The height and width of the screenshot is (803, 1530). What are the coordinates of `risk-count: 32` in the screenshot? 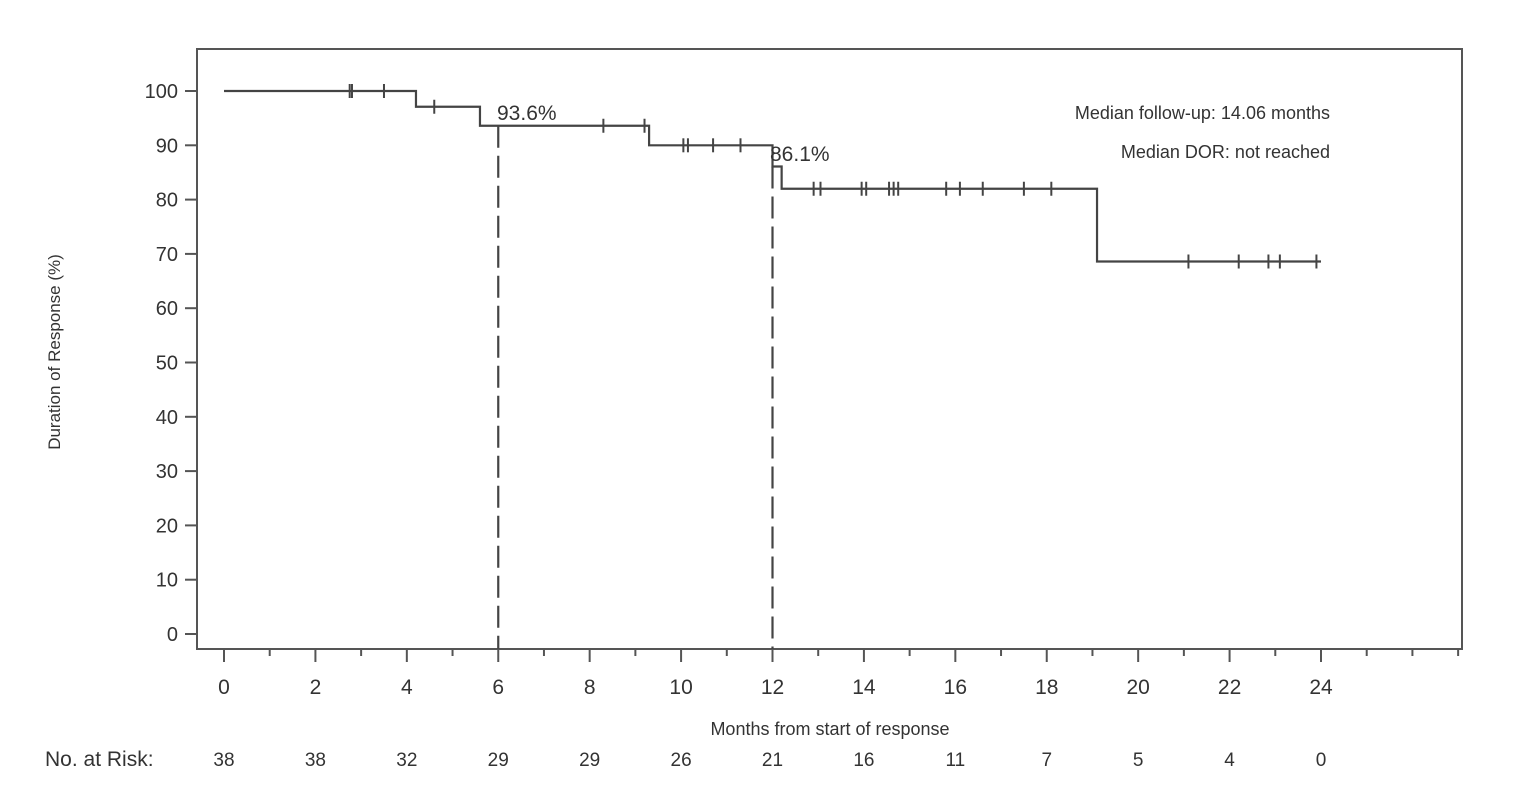 It's located at (406, 760).